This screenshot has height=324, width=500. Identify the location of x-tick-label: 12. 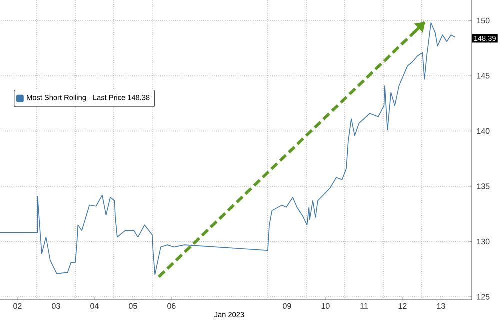
(402, 306).